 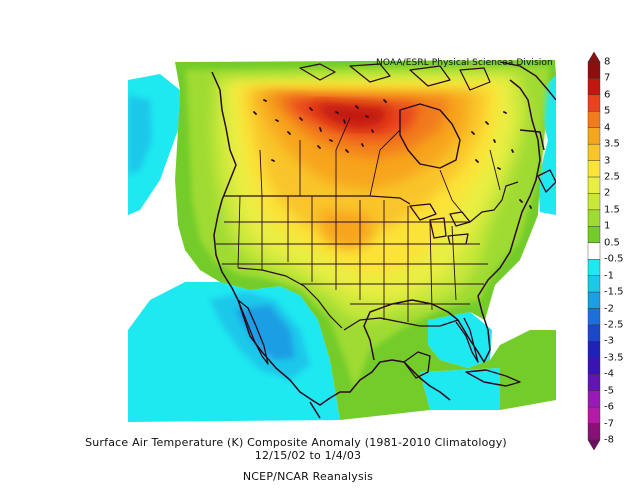 I want to click on us-canada-border, so click(x=371, y=202).